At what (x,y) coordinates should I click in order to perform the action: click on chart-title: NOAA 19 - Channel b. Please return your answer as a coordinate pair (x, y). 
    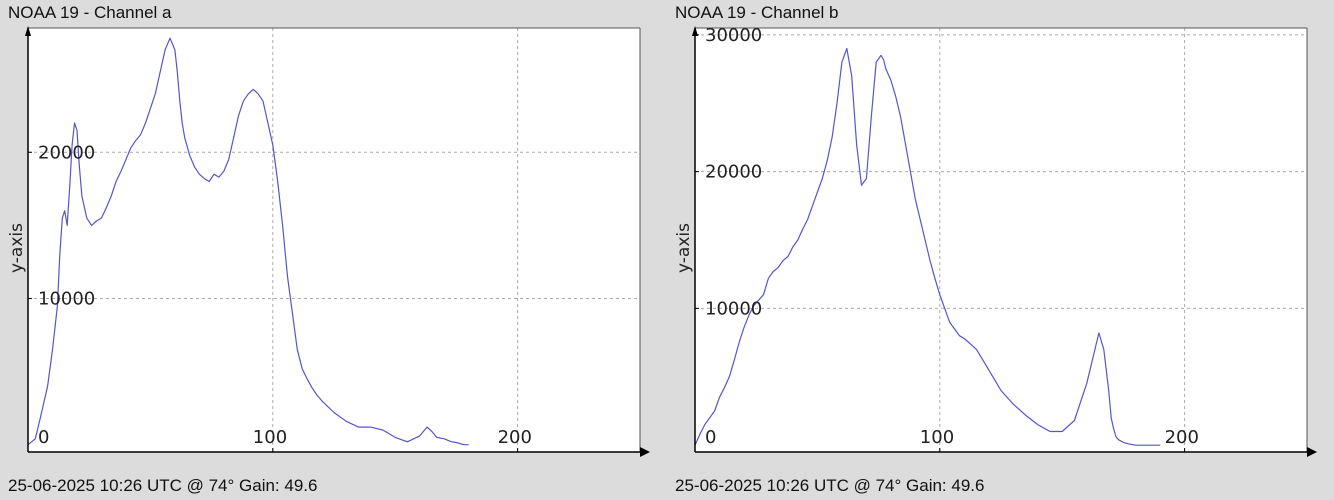
    Looking at the image, I should click on (757, 12).